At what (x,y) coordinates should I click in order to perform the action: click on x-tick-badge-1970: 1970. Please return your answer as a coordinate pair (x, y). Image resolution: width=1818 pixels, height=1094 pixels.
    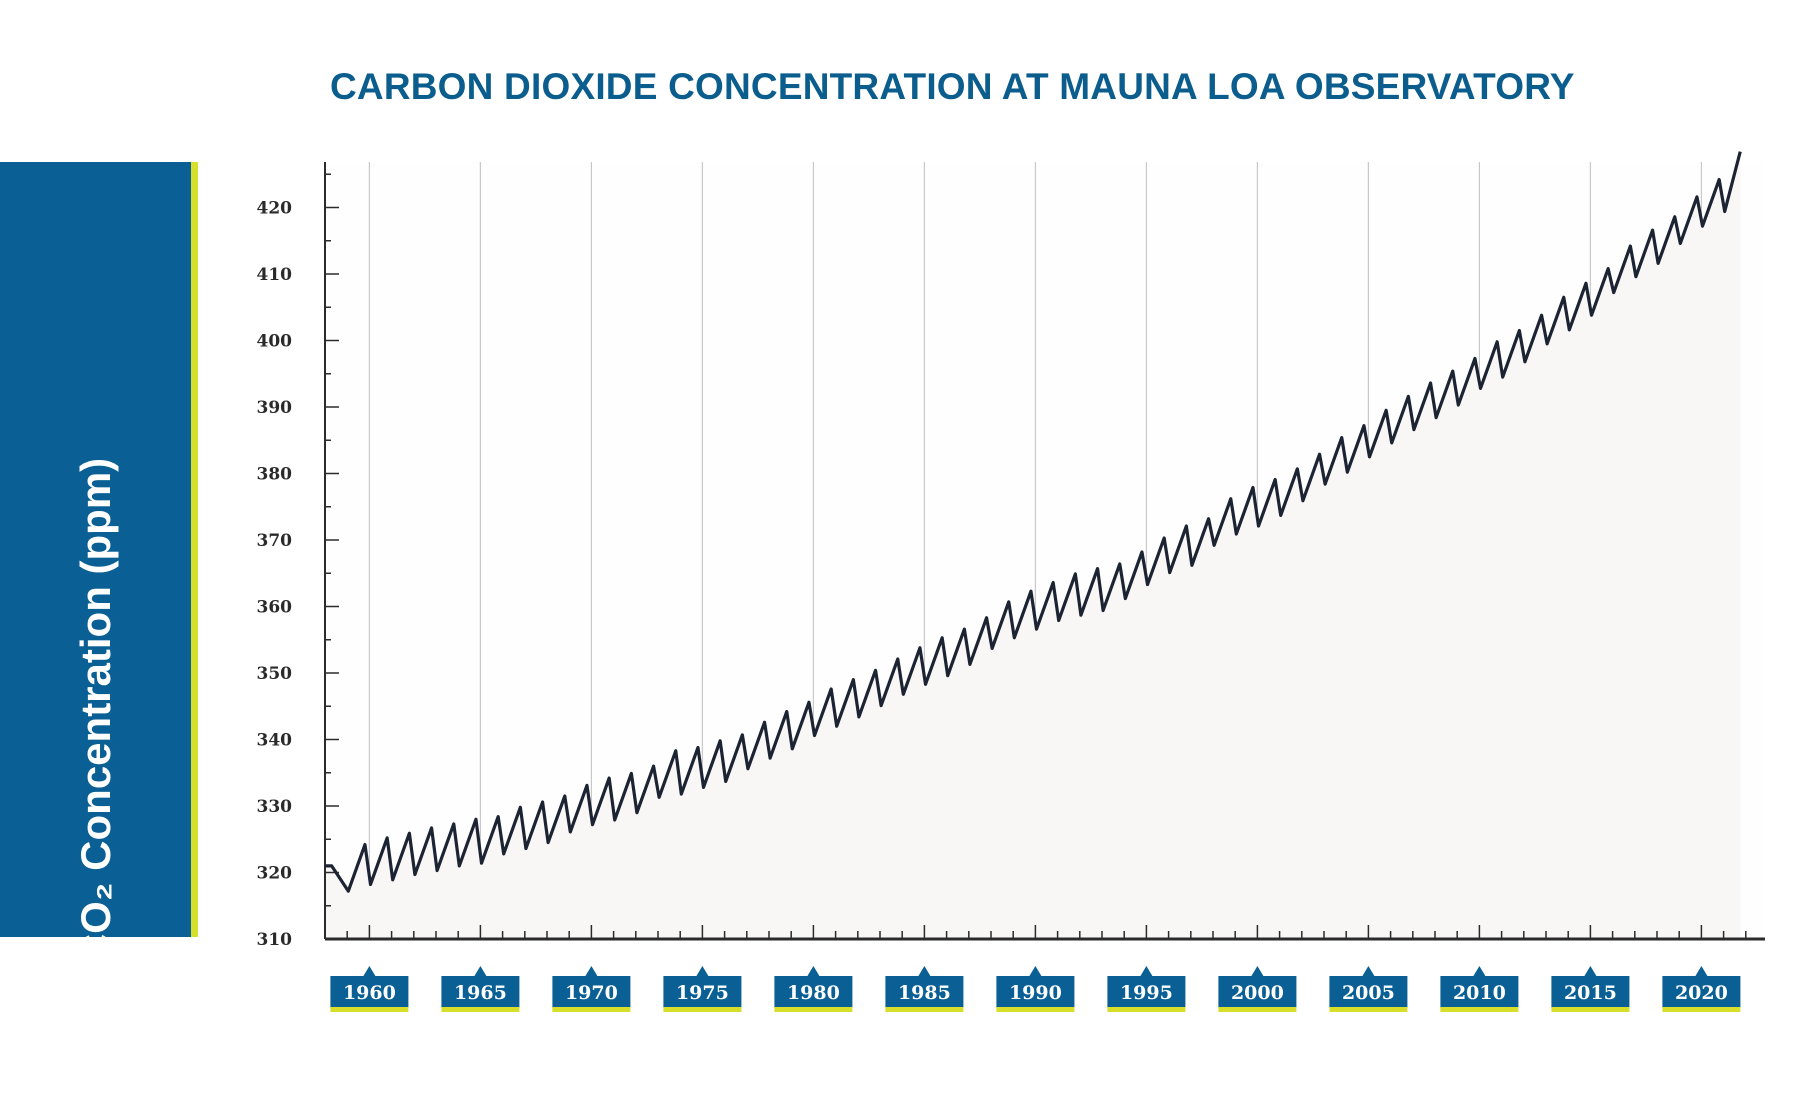
    Looking at the image, I should click on (591, 989).